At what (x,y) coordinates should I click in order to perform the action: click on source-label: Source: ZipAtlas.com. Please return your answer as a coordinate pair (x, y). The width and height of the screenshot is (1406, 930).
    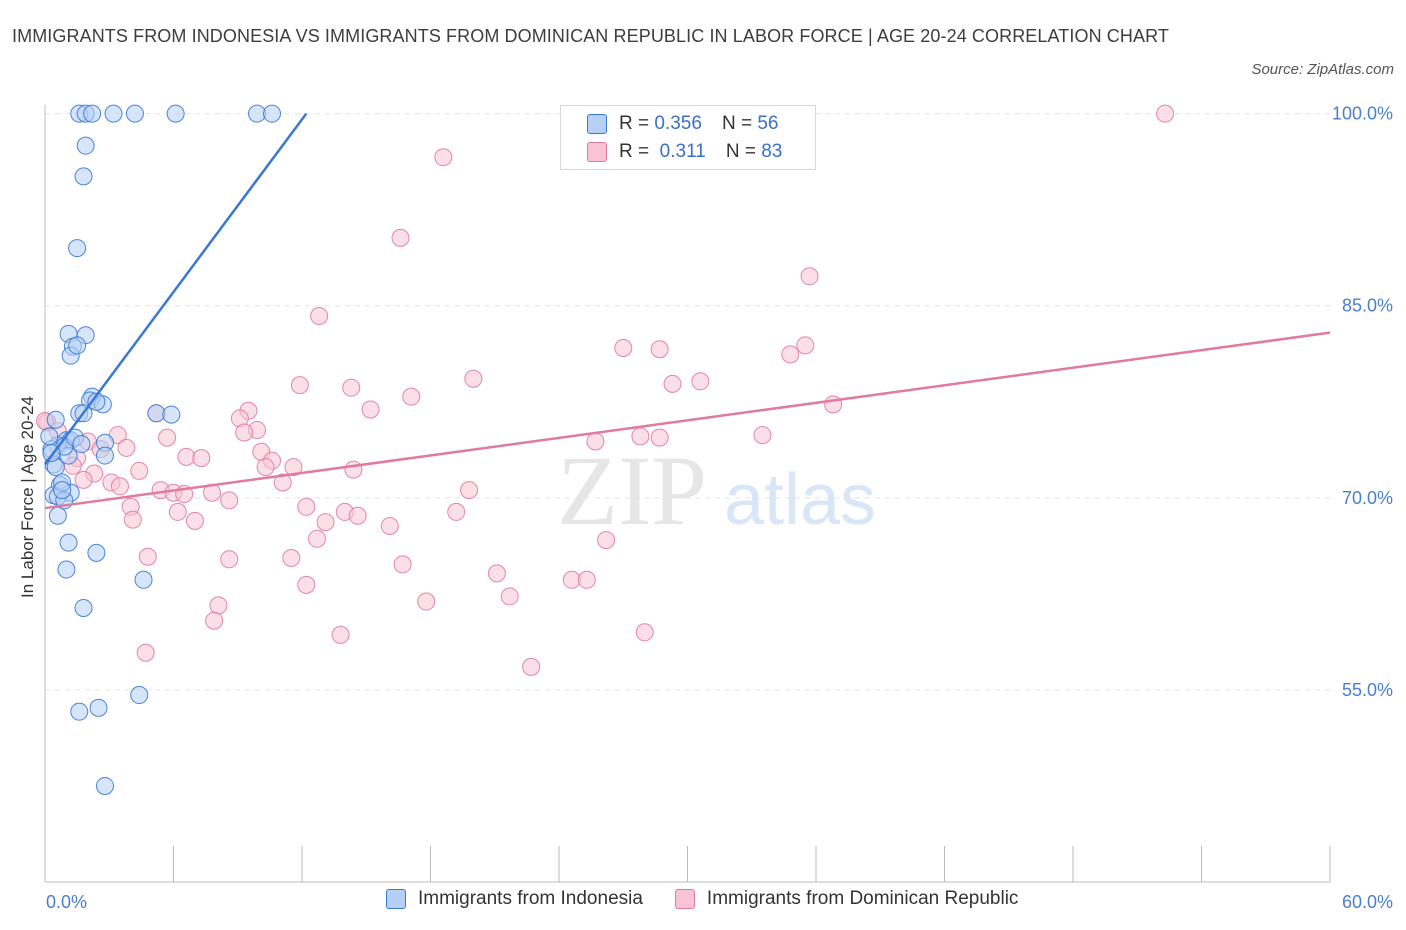
    Looking at the image, I should click on (1322, 69).